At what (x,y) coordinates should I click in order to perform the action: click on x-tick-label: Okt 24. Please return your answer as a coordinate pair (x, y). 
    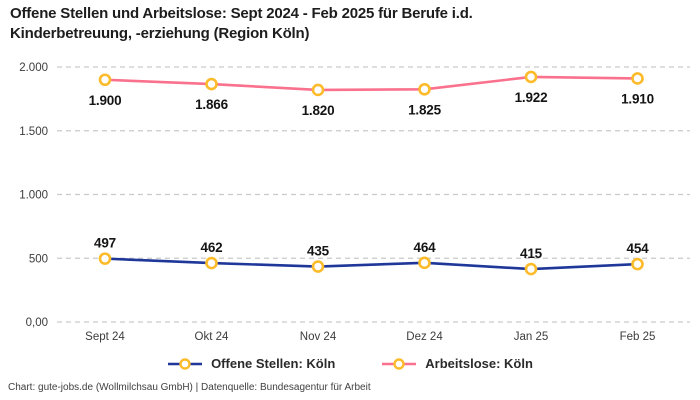
    Looking at the image, I should click on (212, 337).